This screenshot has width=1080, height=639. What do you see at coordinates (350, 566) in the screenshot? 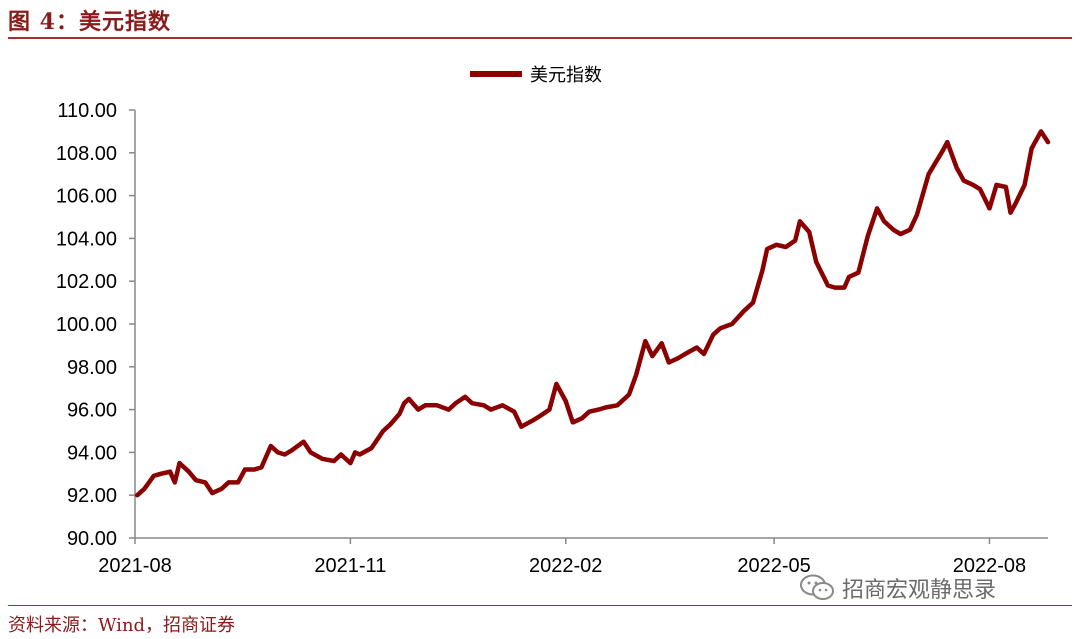
I see `x-tick-label: 2021-11` at bounding box center [350, 566].